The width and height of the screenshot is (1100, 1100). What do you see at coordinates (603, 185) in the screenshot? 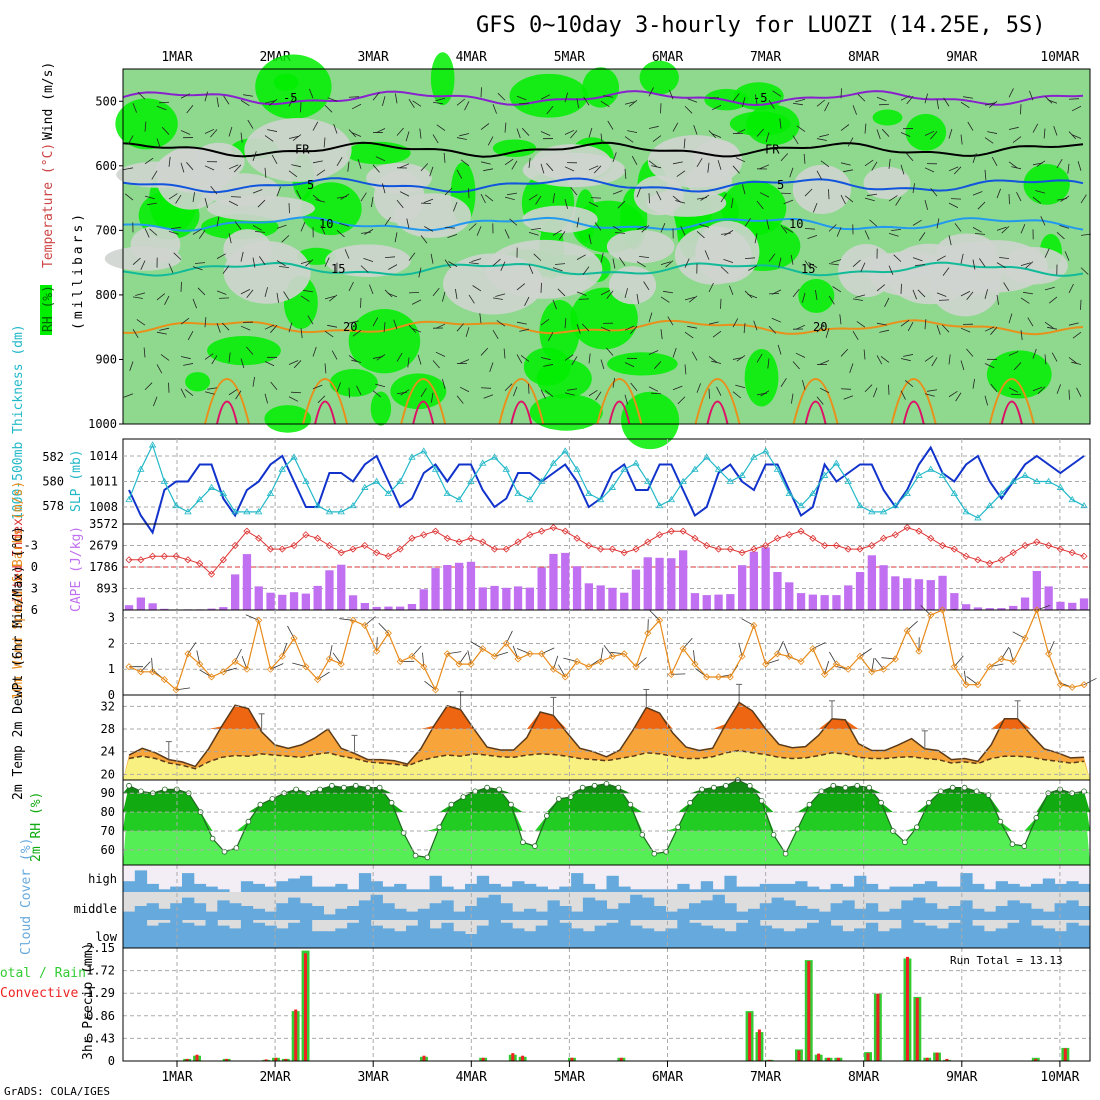
I see `temperature-contour` at bounding box center [603, 185].